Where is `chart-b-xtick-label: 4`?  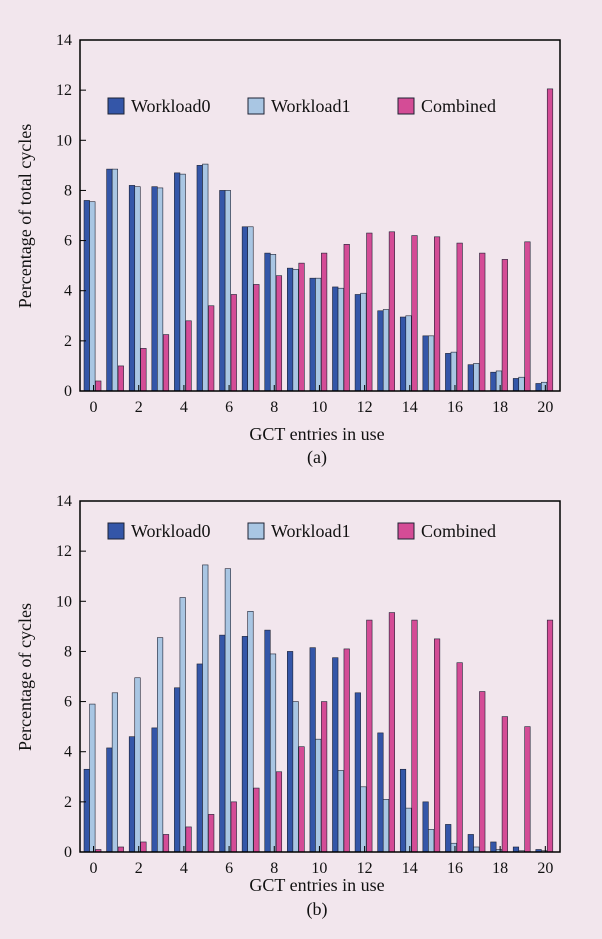
chart-b-xtick-label: 4 is located at coordinates (184, 868).